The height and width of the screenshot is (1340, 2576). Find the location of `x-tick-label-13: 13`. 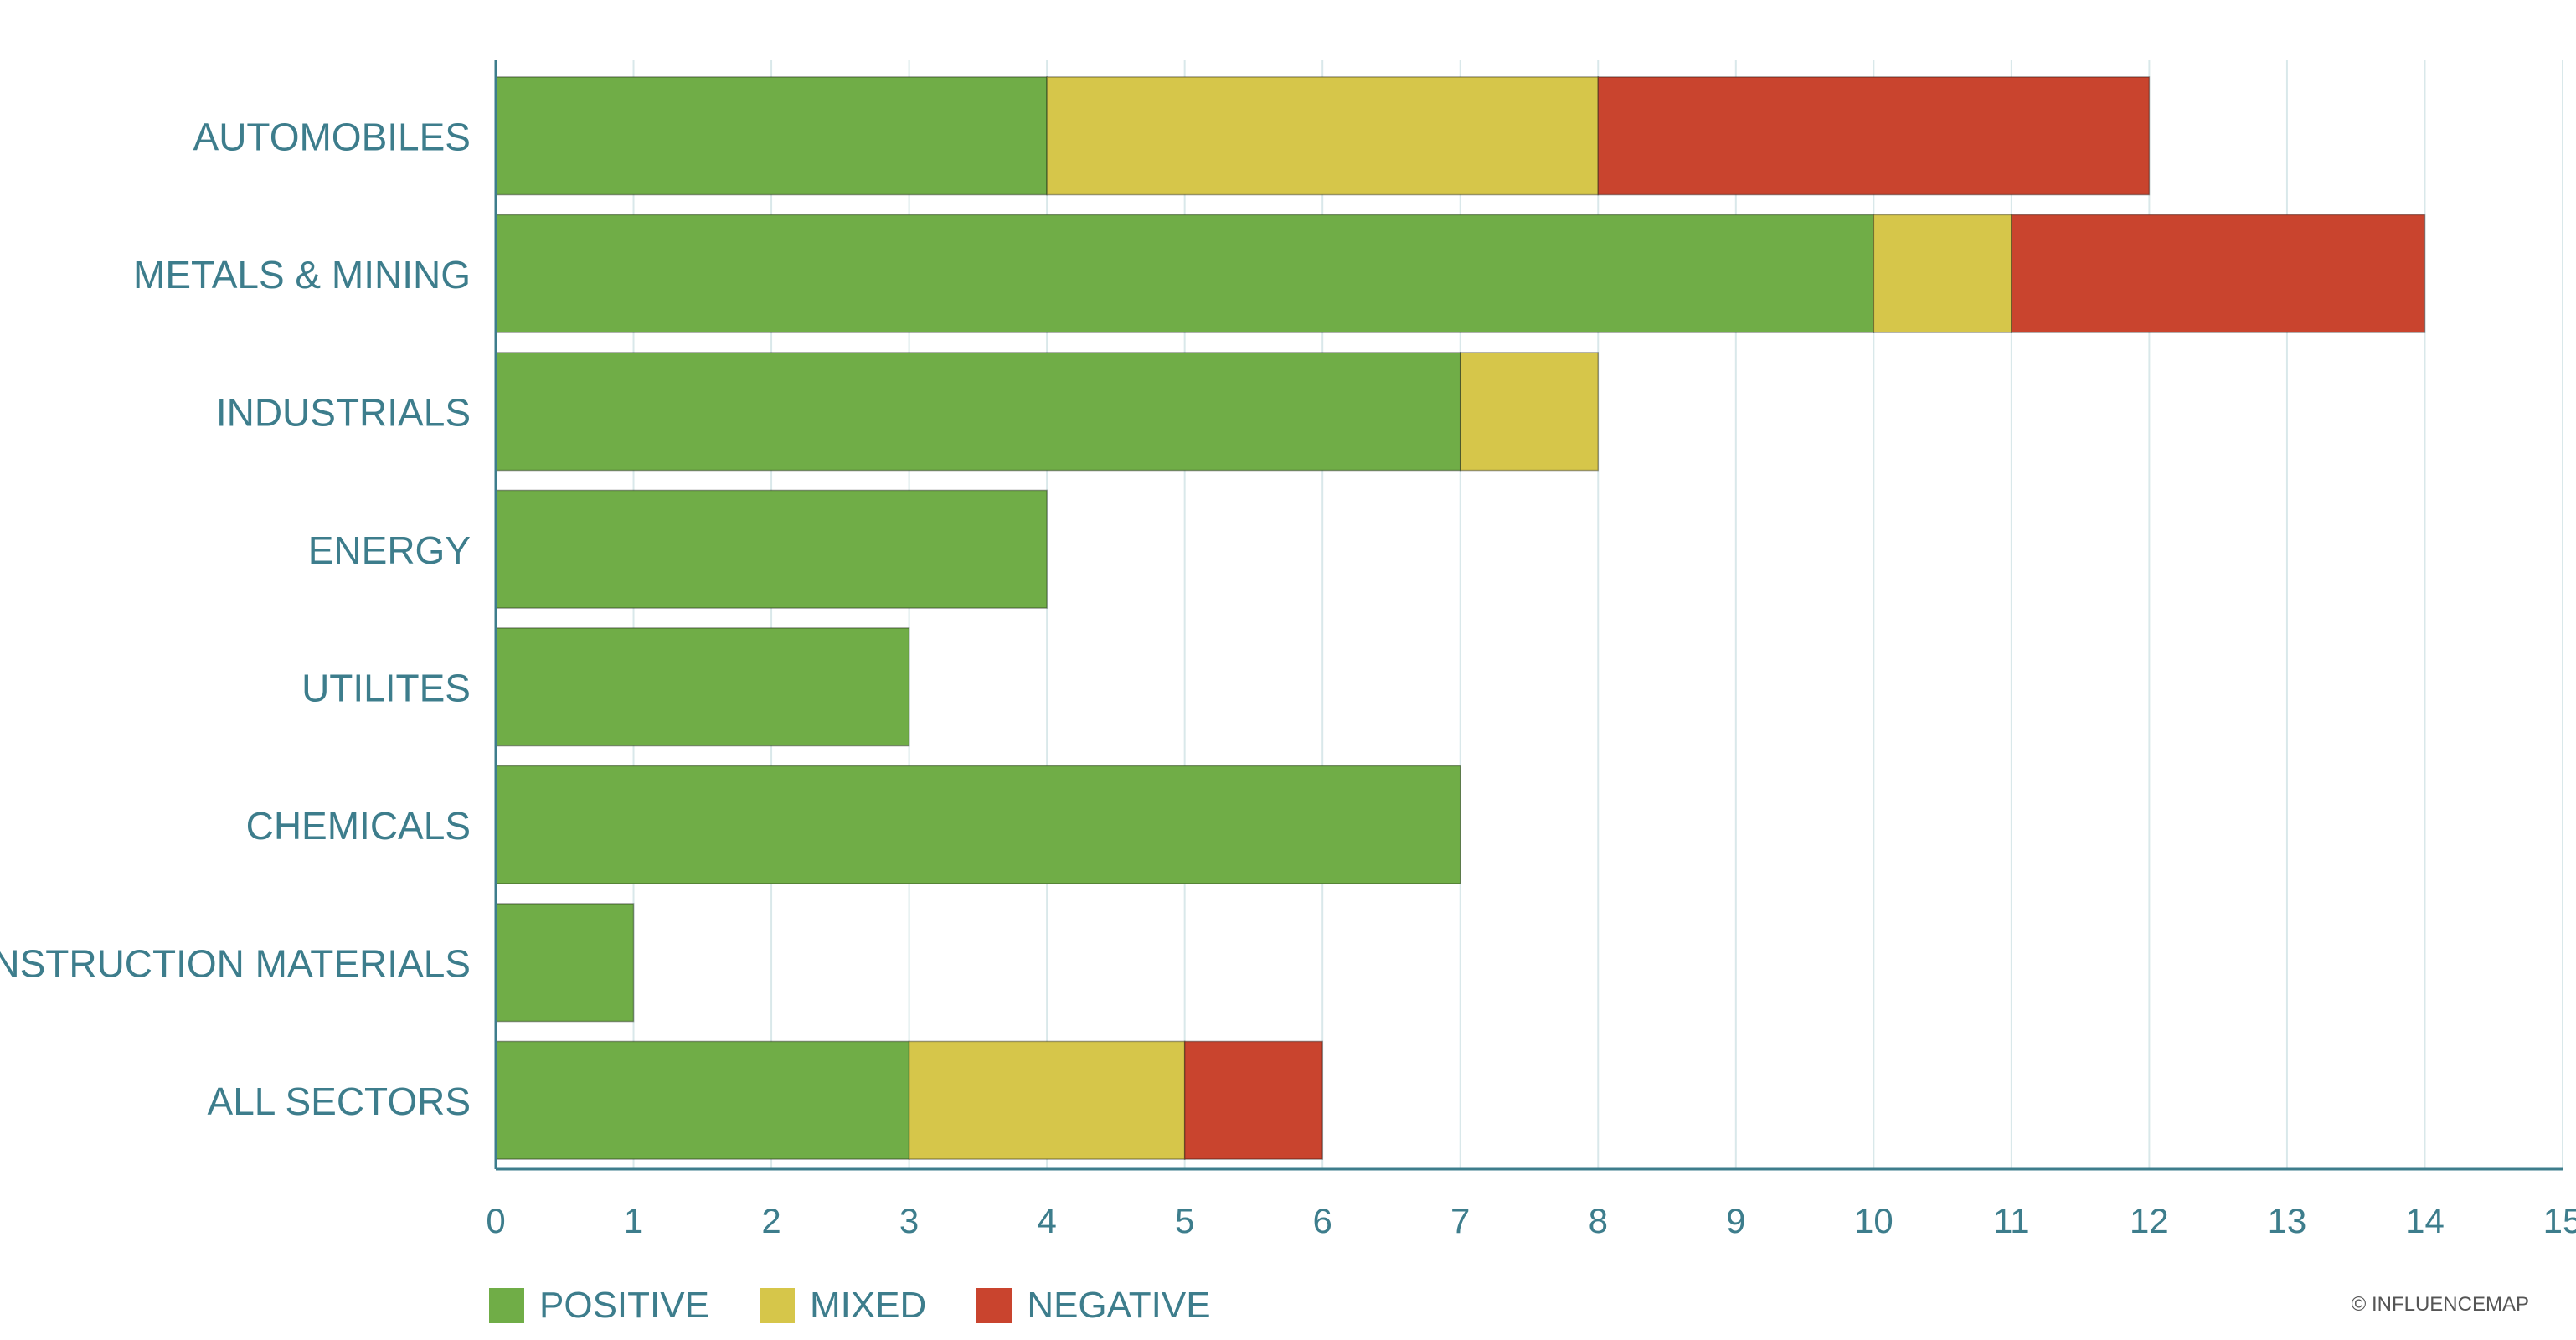

x-tick-label-13: 13 is located at coordinates (2287, 1220).